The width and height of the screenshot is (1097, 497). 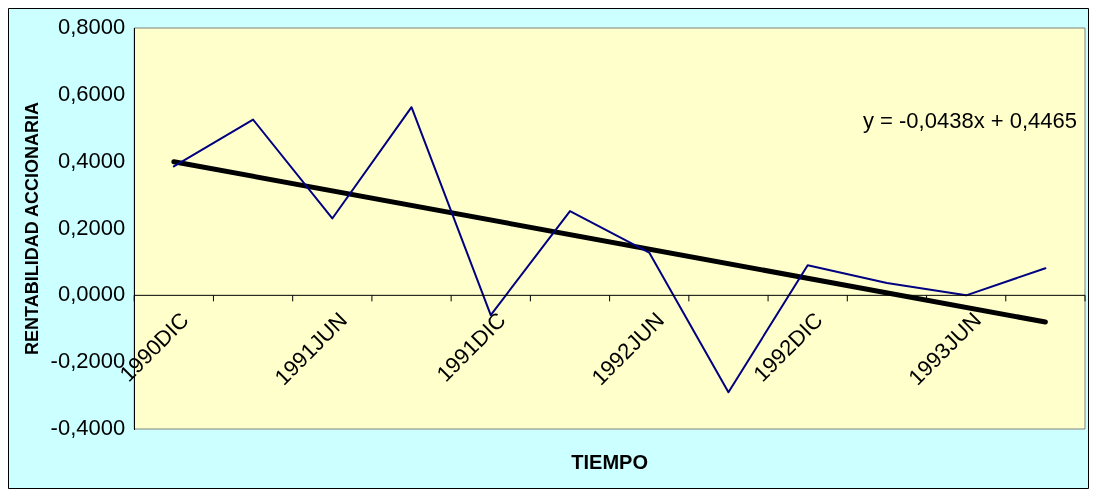 What do you see at coordinates (31, 228) in the screenshot?
I see `y-axis-title: RENTABILIDAD ACCIONARIA` at bounding box center [31, 228].